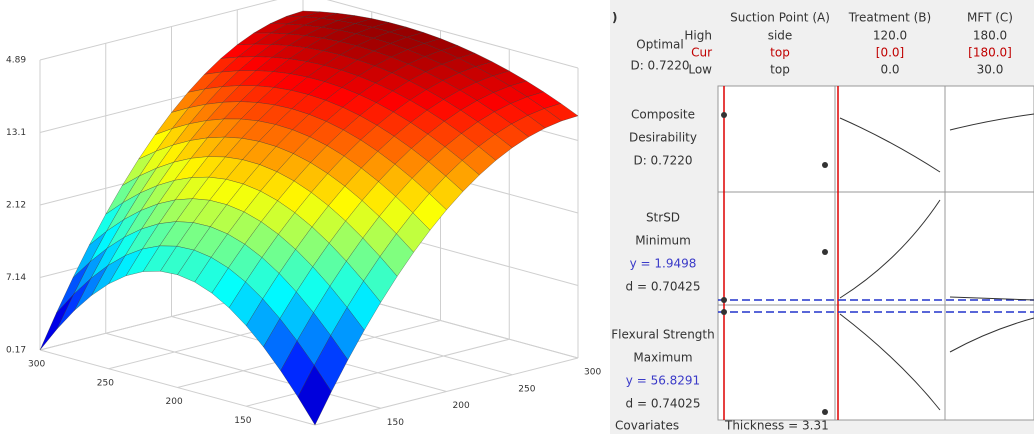  I want to click on factor-cur: [180.0], so click(990, 53).